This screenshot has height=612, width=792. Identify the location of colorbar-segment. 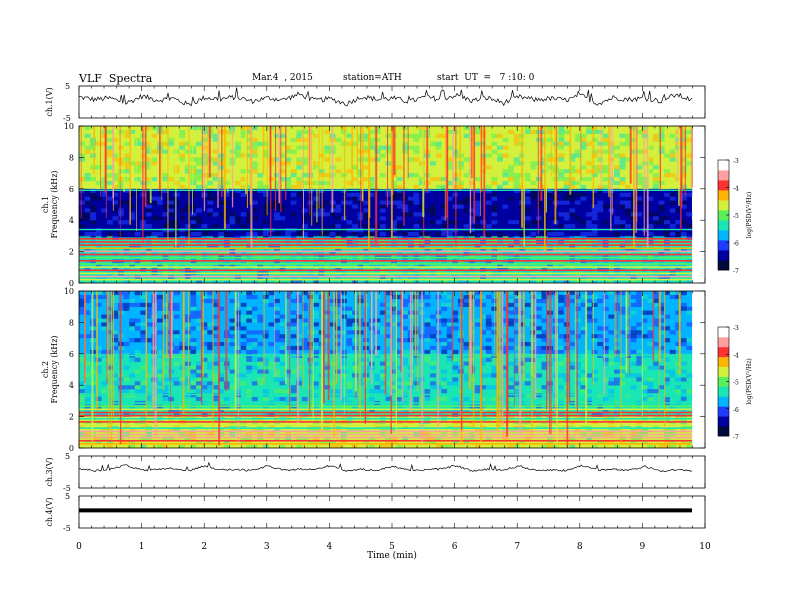
(723, 255).